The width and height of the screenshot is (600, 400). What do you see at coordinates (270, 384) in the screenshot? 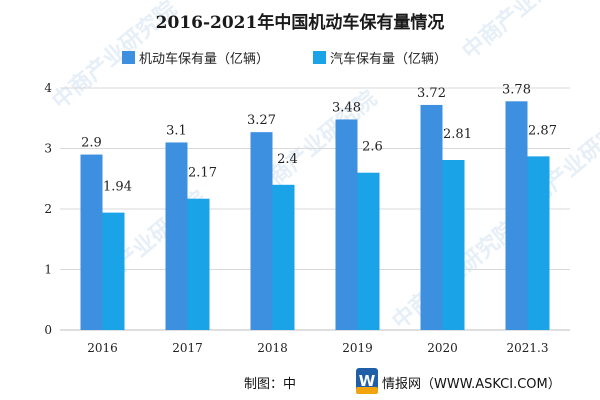
I see `footer-prefix: 制图：中` at bounding box center [270, 384].